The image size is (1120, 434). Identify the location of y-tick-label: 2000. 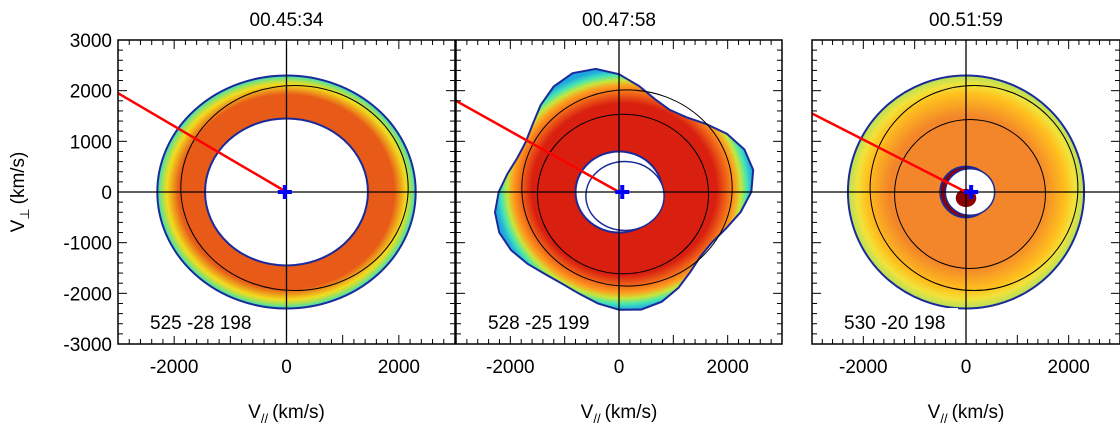
(91, 92).